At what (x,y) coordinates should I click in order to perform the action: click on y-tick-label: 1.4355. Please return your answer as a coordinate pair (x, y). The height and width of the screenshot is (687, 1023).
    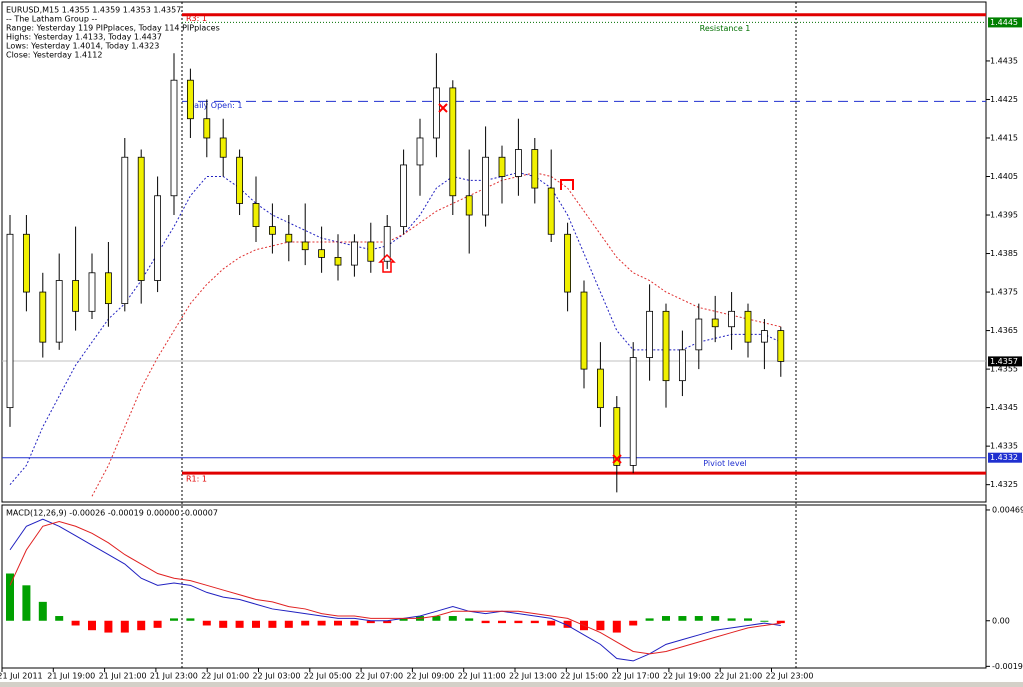
    Looking at the image, I should click on (1004, 369).